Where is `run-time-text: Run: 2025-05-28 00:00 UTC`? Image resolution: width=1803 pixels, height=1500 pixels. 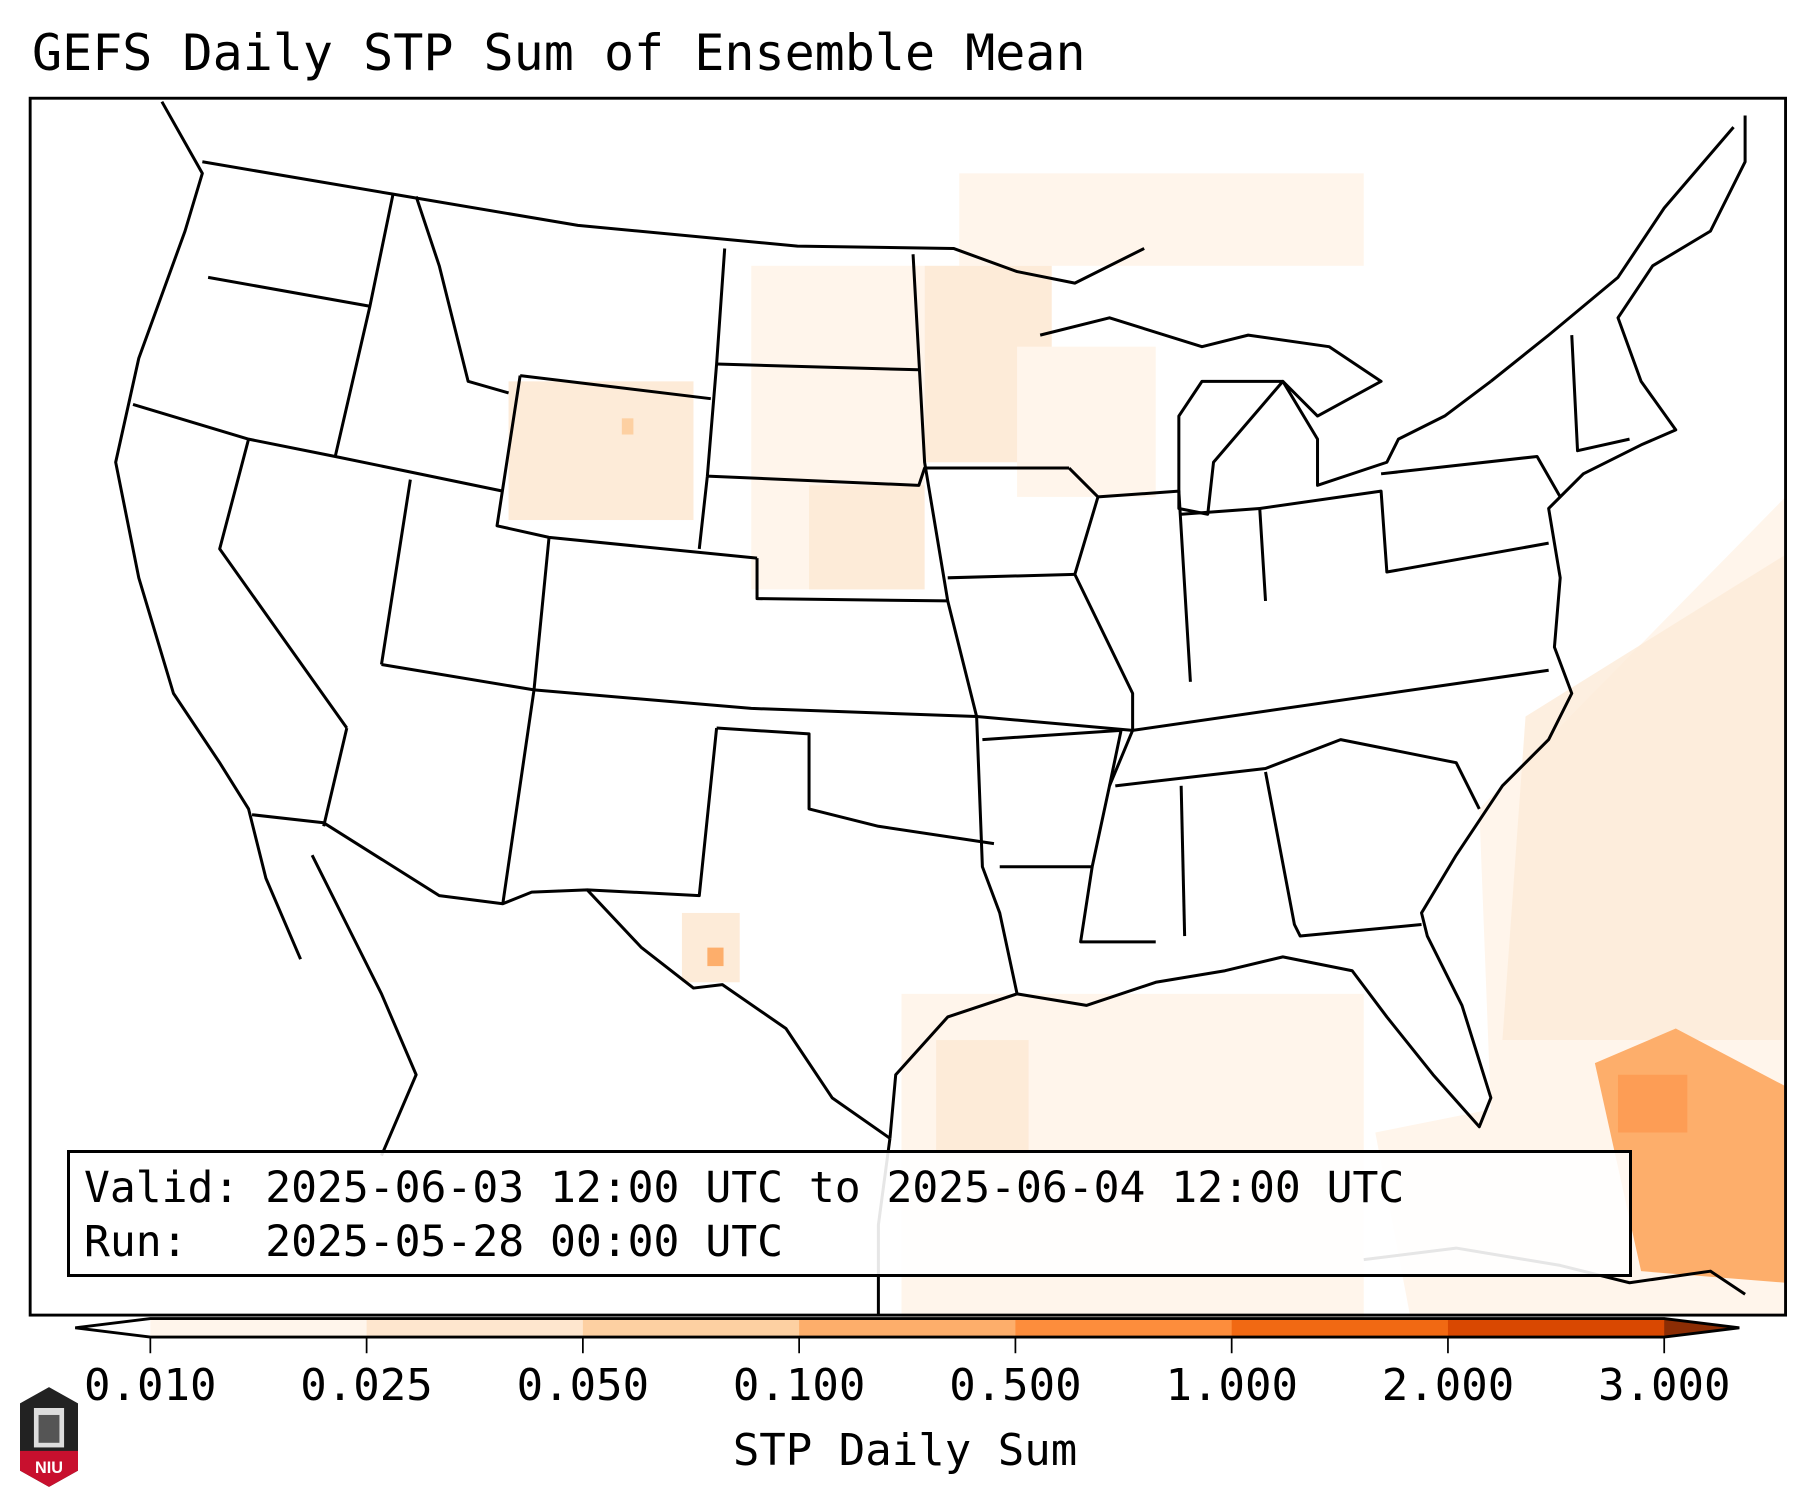 run-time-text: Run: 2025-05-28 00:00 UTC is located at coordinates (433, 1242).